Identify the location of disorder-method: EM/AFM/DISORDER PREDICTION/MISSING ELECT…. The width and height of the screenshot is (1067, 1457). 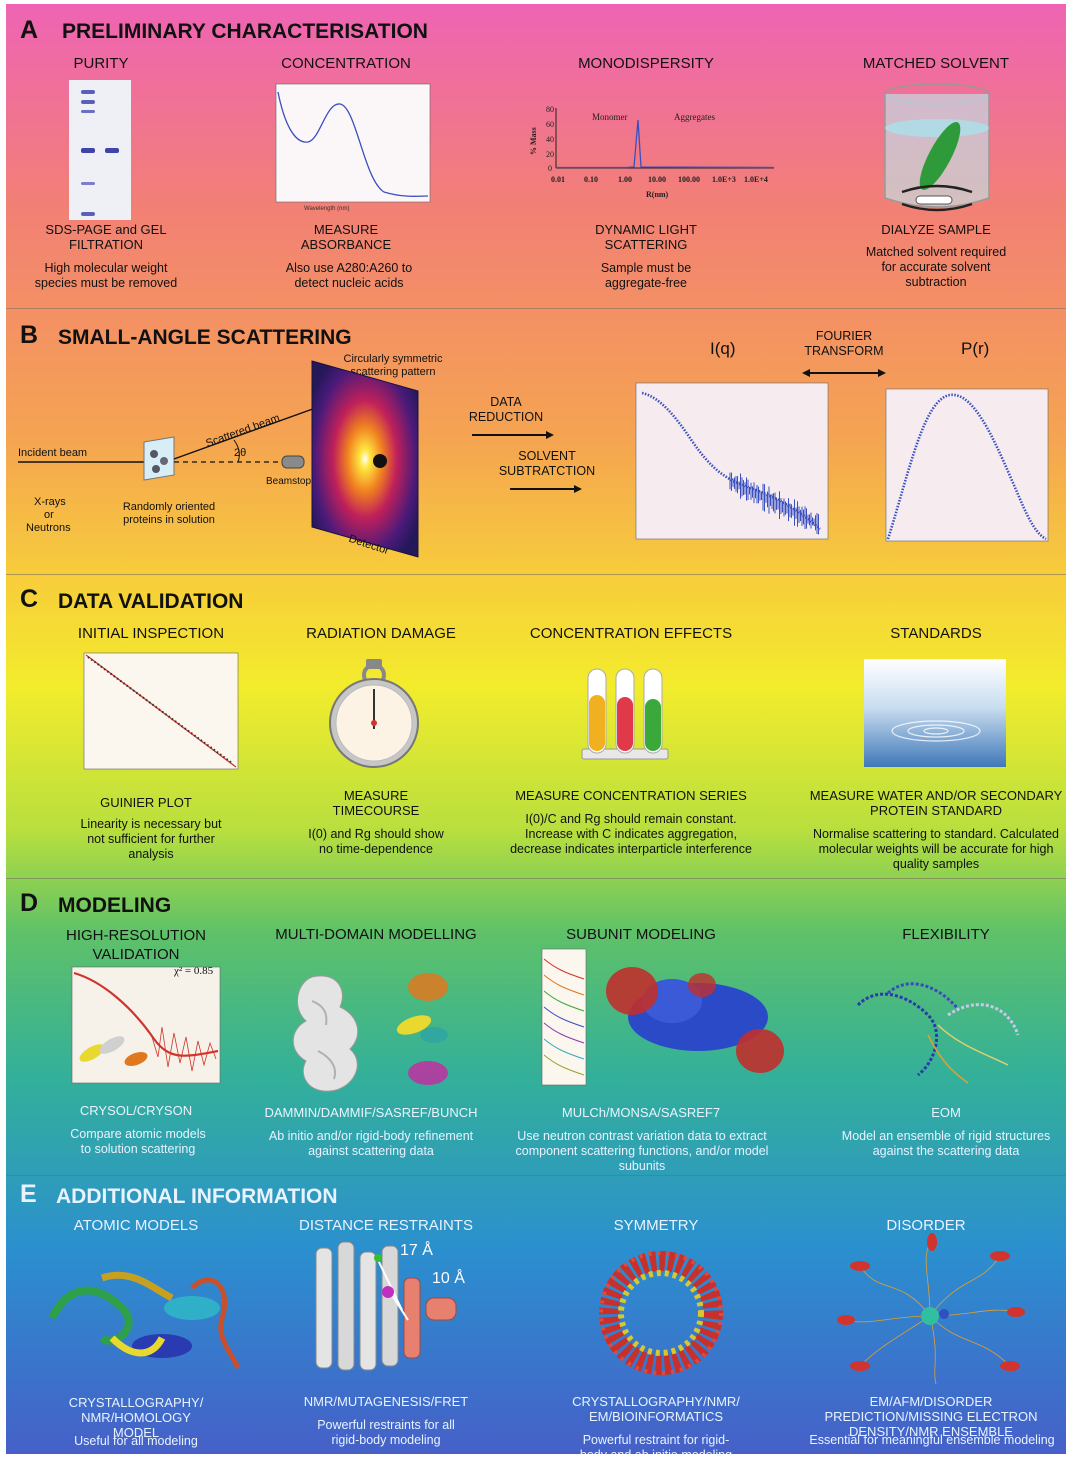
(931, 1416).